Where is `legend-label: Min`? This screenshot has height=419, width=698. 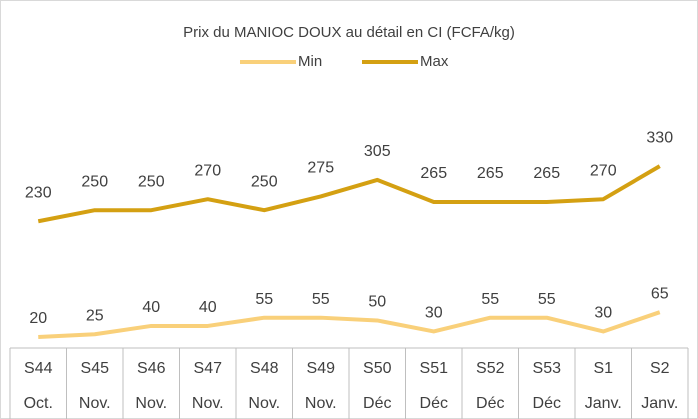
legend-label: Min is located at coordinates (310, 61).